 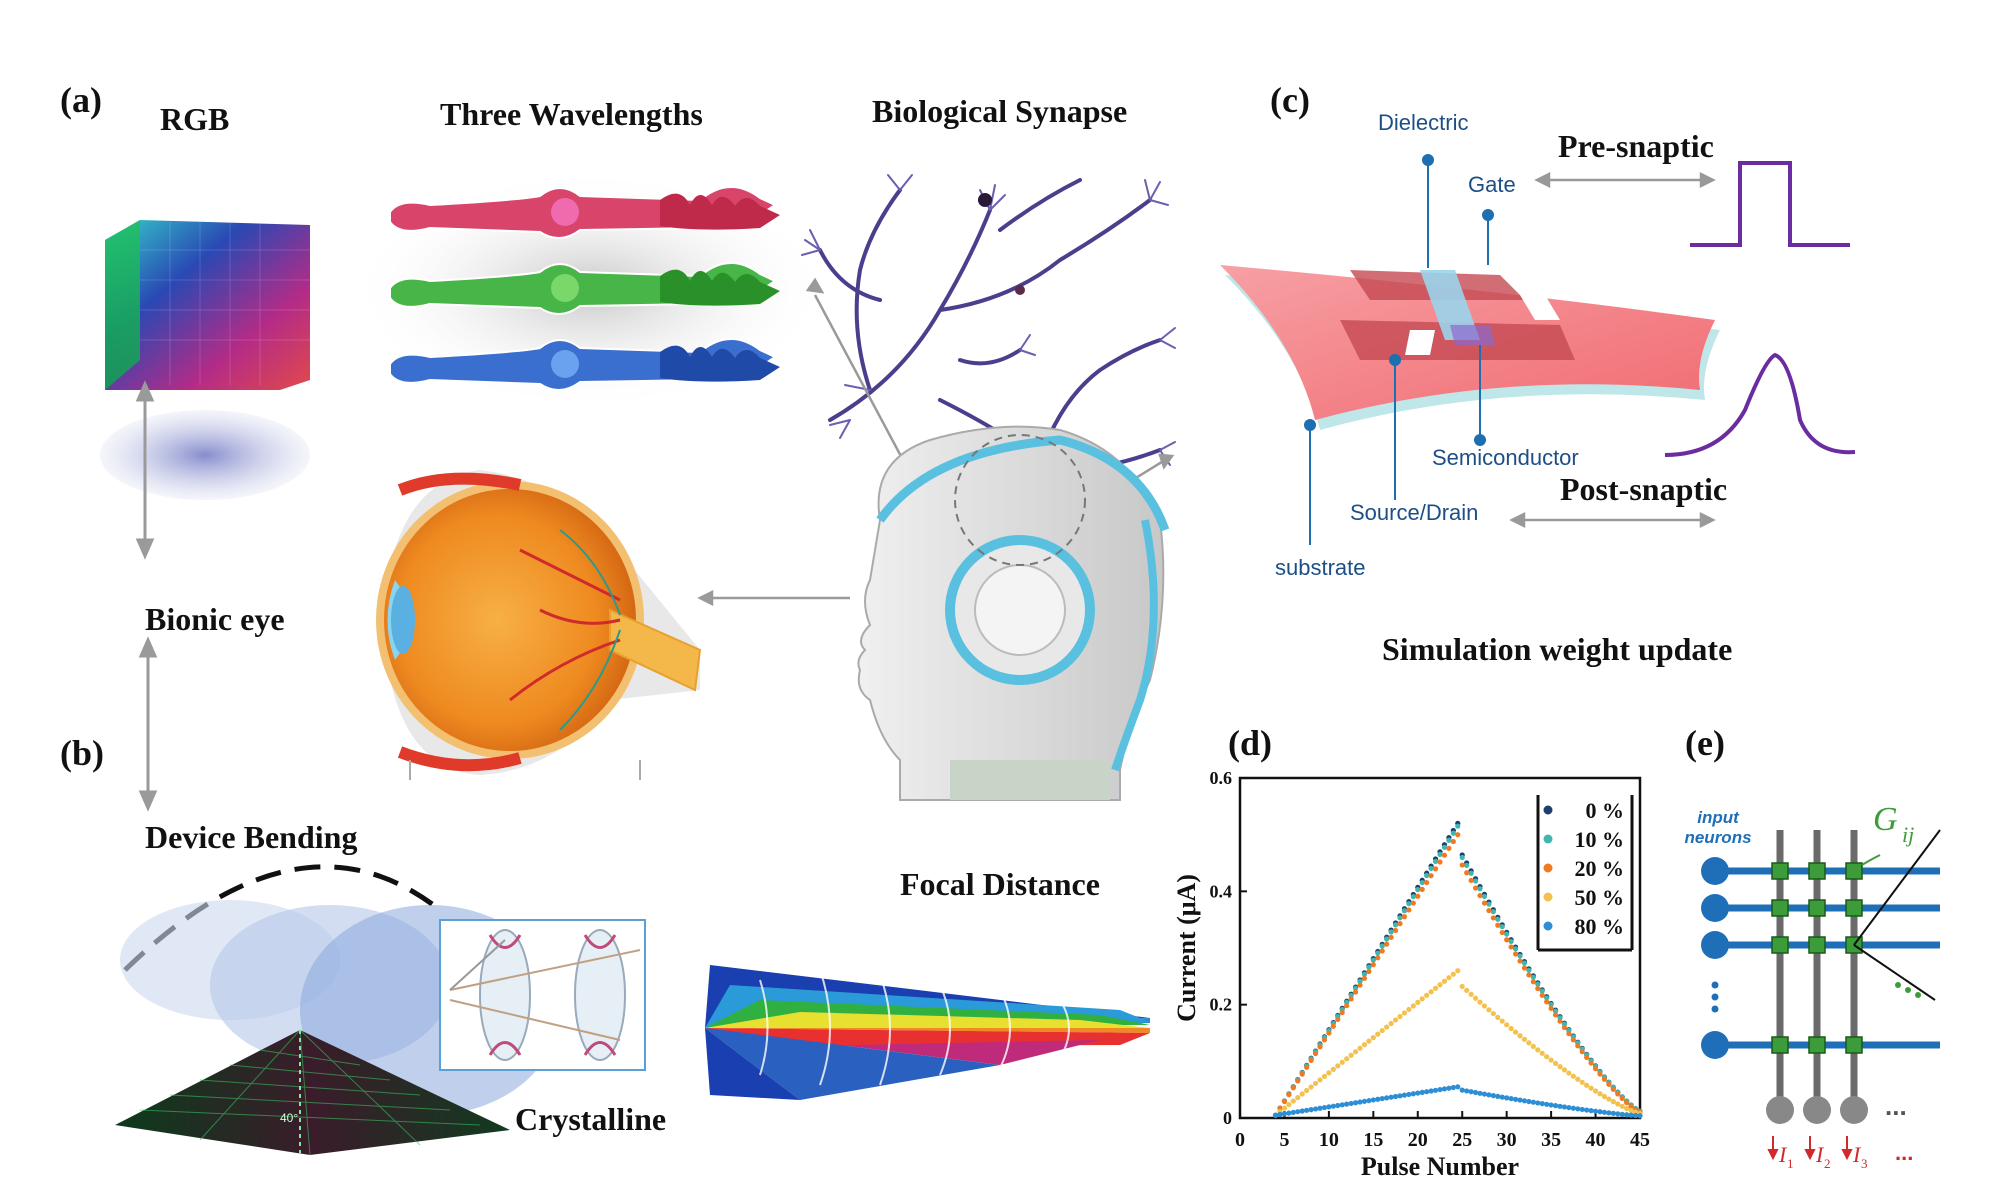 What do you see at coordinates (1440, 948) in the screenshot?
I see `chart-plot-frame` at bounding box center [1440, 948].